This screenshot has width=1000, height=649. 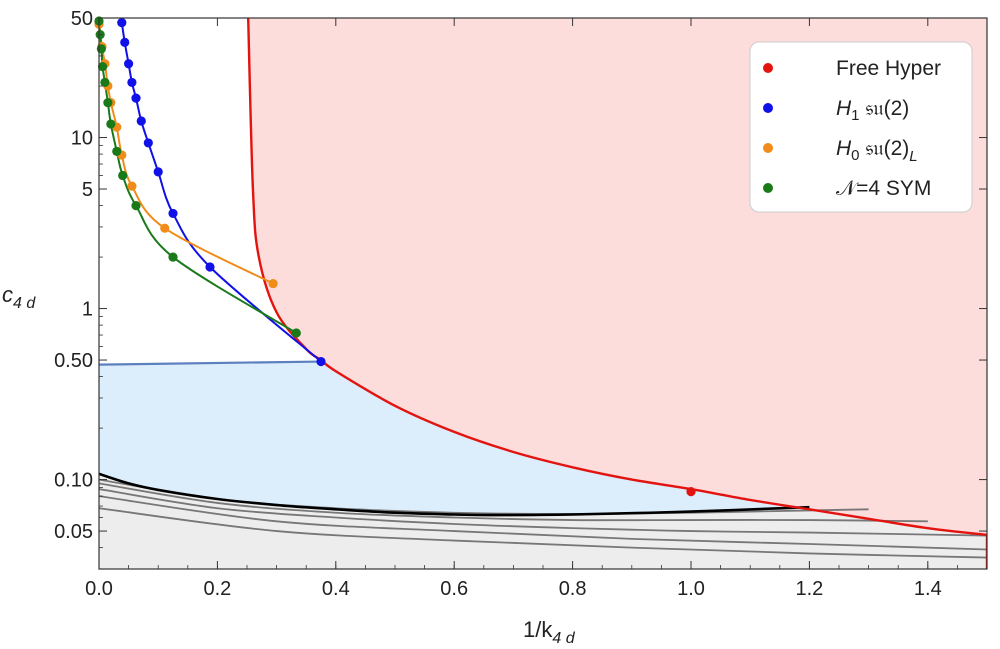 What do you see at coordinates (210, 363) in the screenshot?
I see `region-boundary-line` at bounding box center [210, 363].